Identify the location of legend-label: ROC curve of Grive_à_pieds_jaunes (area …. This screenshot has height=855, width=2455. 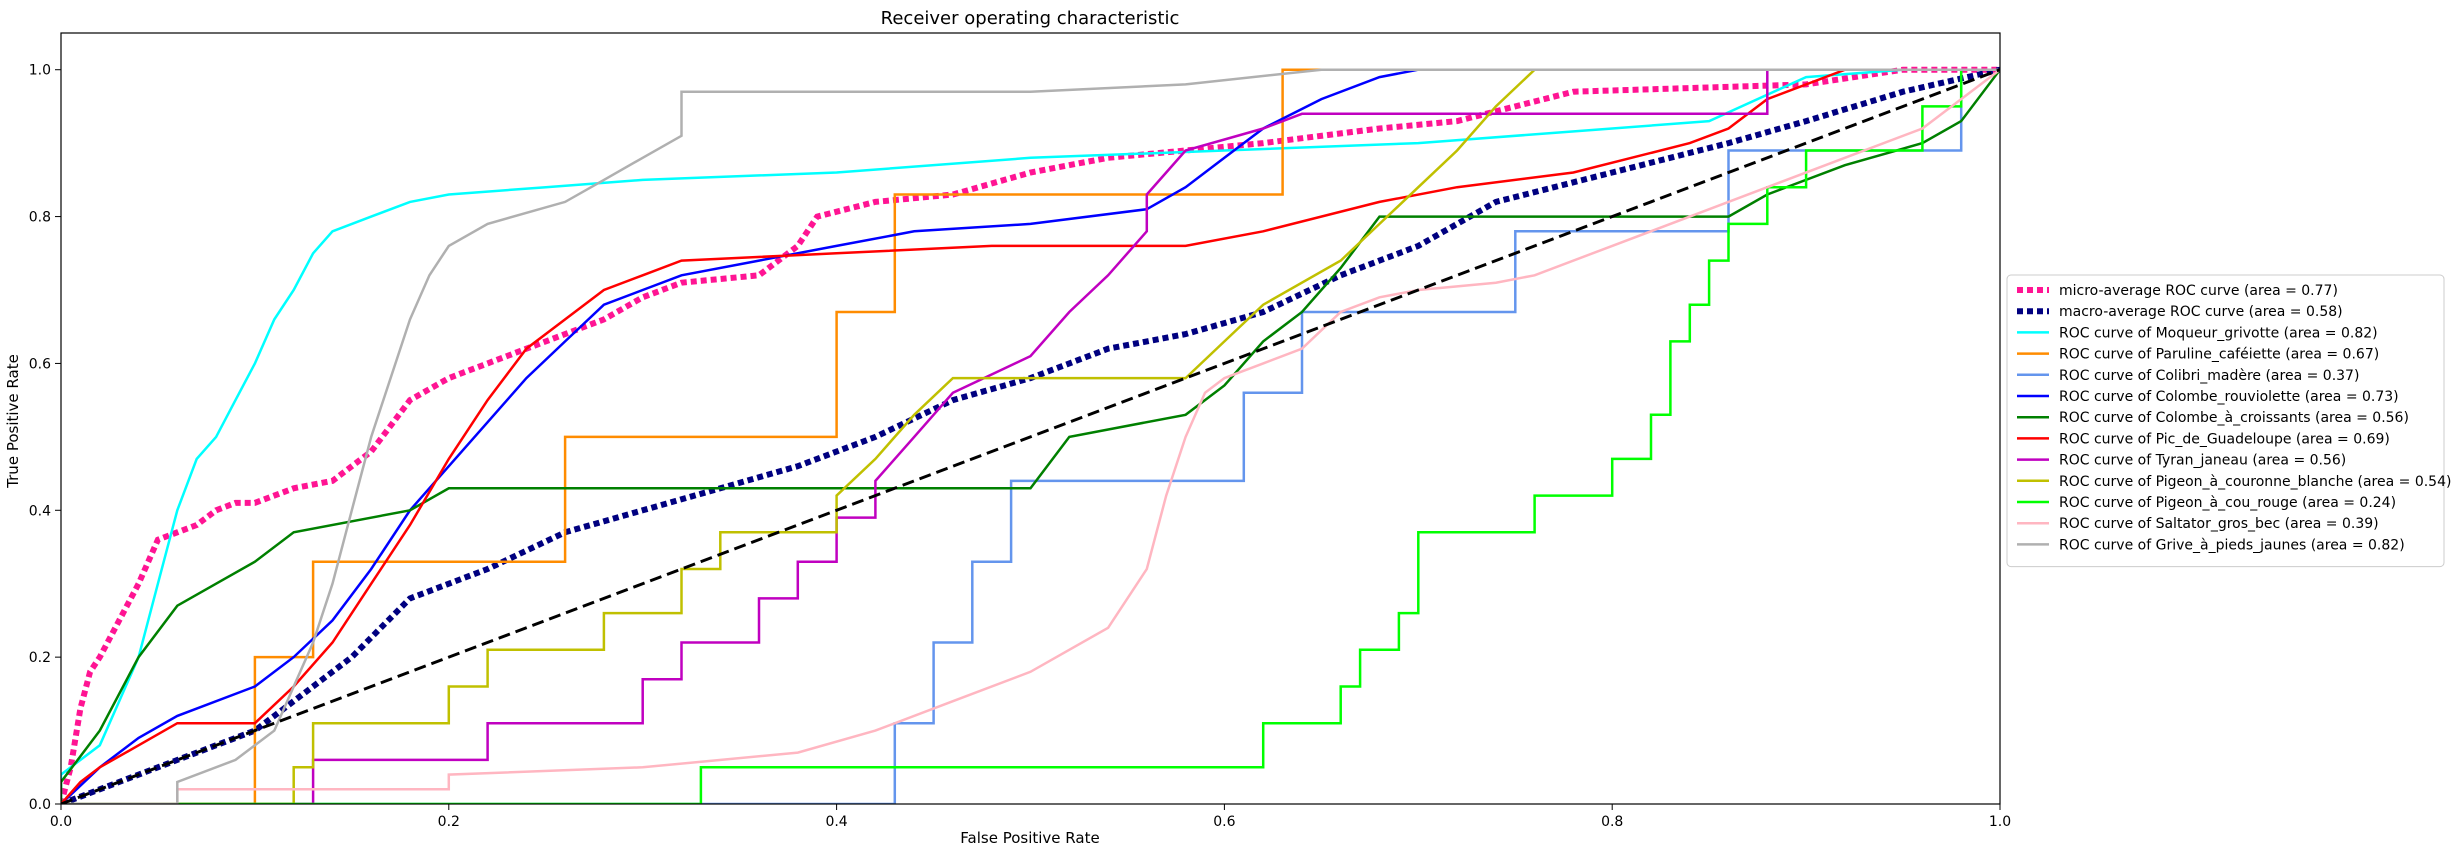
(2232, 545).